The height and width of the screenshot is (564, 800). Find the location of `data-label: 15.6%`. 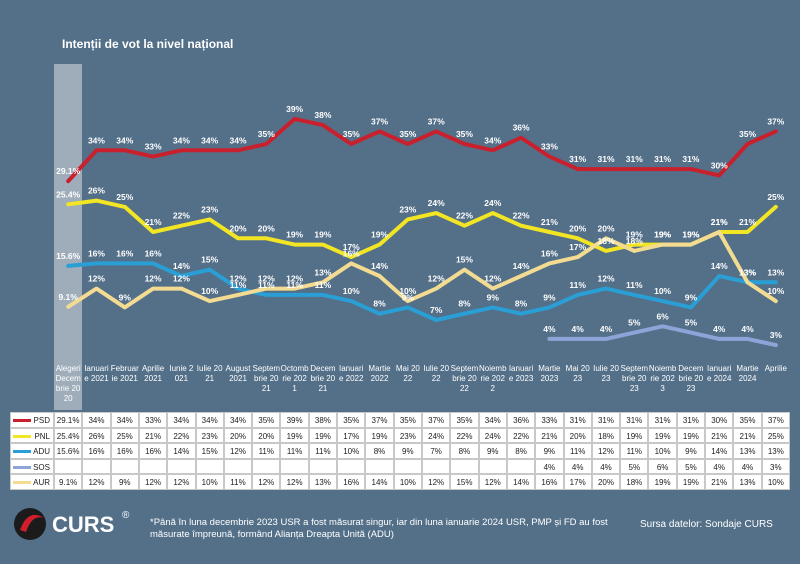

data-label: 15.6% is located at coordinates (68, 256).